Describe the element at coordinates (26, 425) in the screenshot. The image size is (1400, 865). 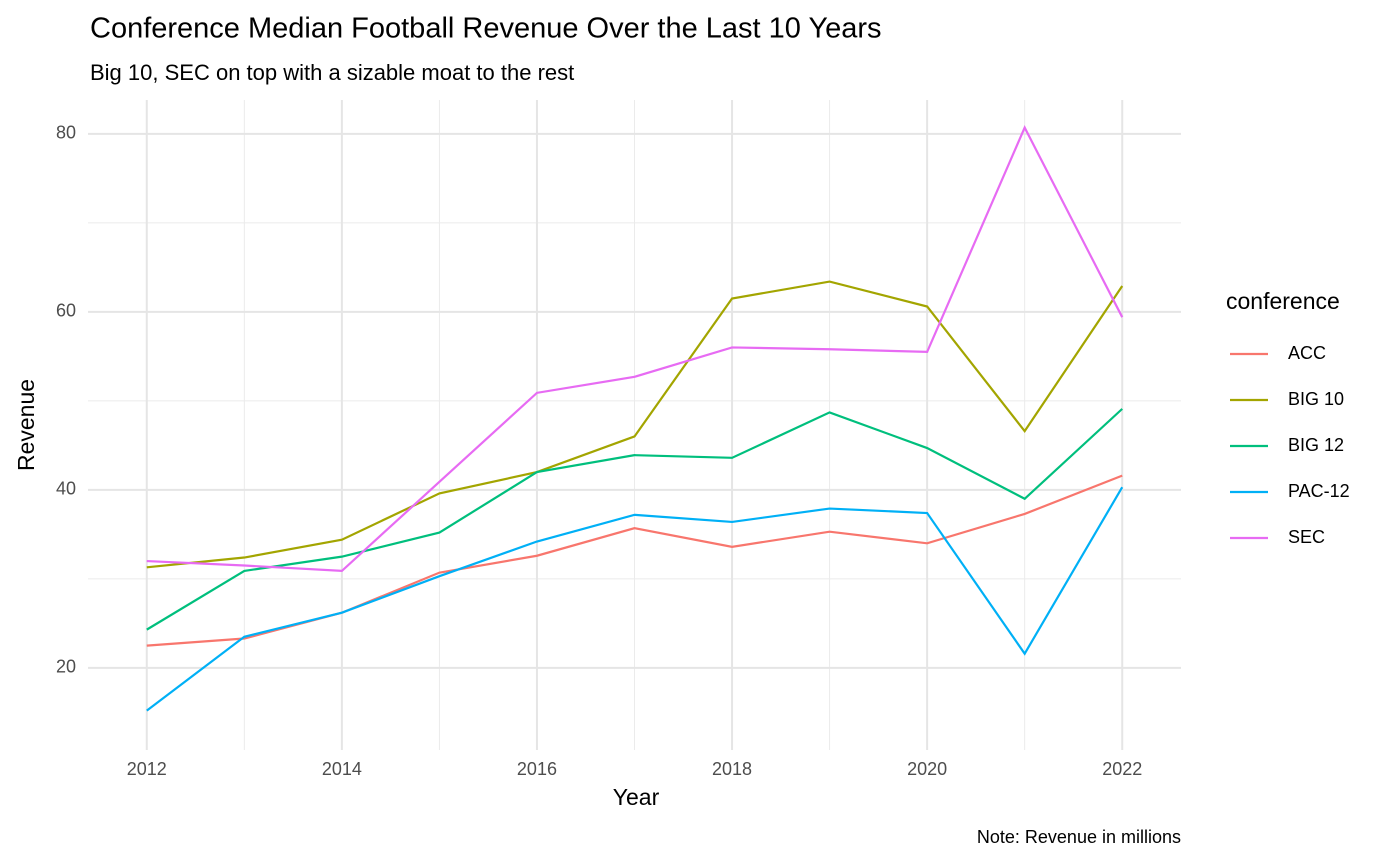
I see `y-axis-label: Revenue` at that location.